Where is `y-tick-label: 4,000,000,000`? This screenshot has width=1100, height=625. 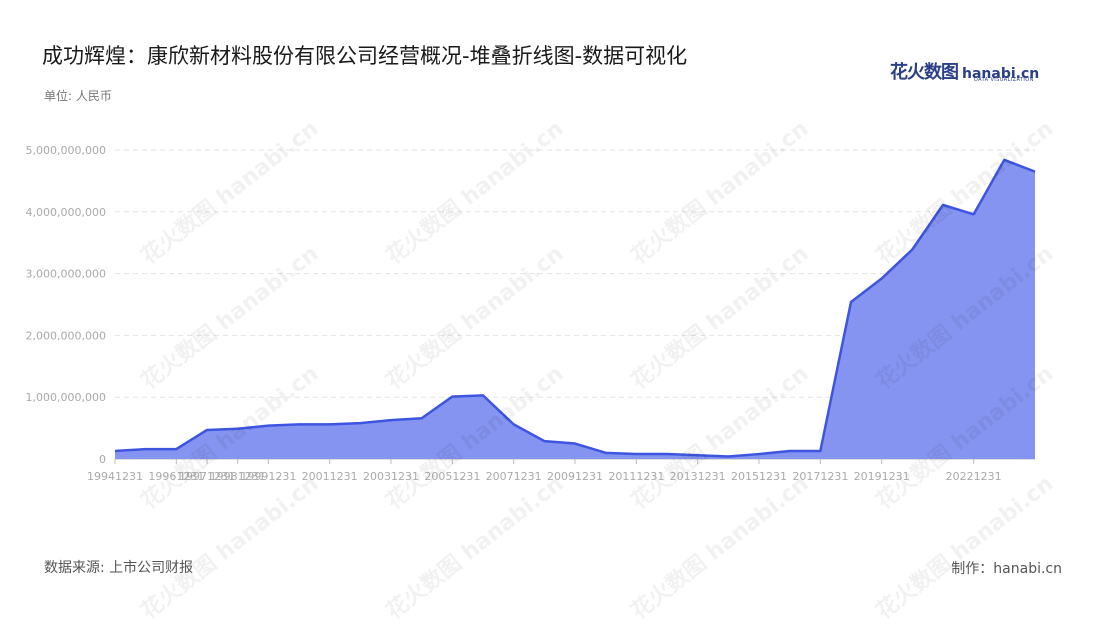 y-tick-label: 4,000,000,000 is located at coordinates (66, 212).